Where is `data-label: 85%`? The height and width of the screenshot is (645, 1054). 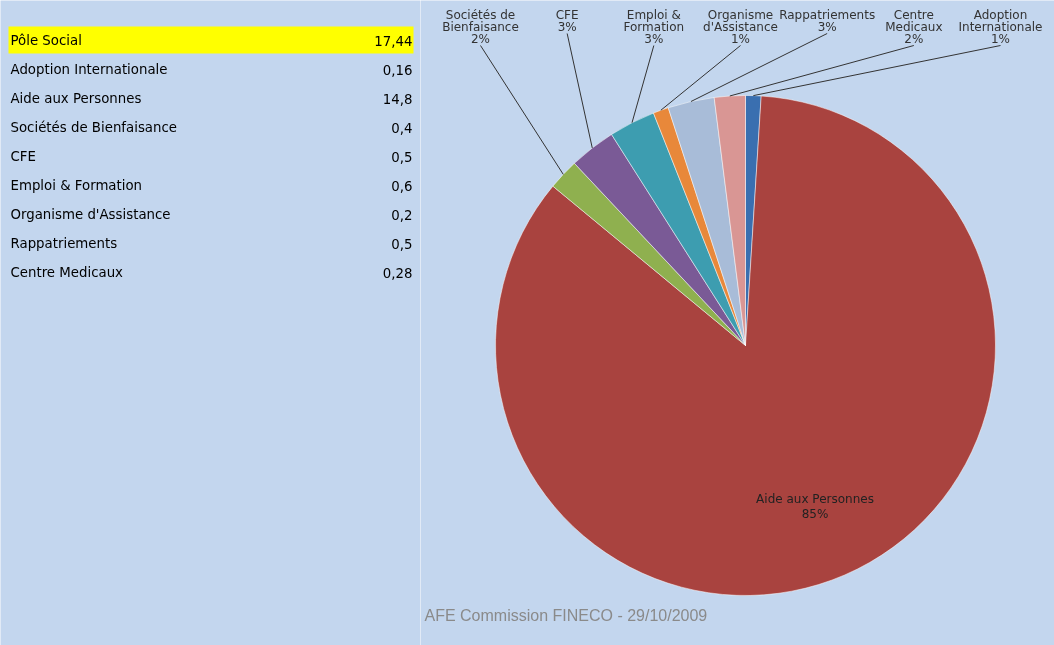
data-label: 85% is located at coordinates (815, 514).